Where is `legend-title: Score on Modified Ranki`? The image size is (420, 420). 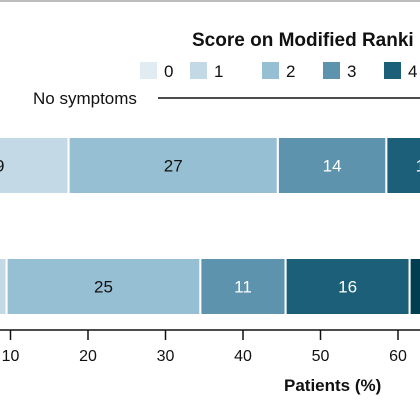 legend-title: Score on Modified Ranki is located at coordinates (303, 40).